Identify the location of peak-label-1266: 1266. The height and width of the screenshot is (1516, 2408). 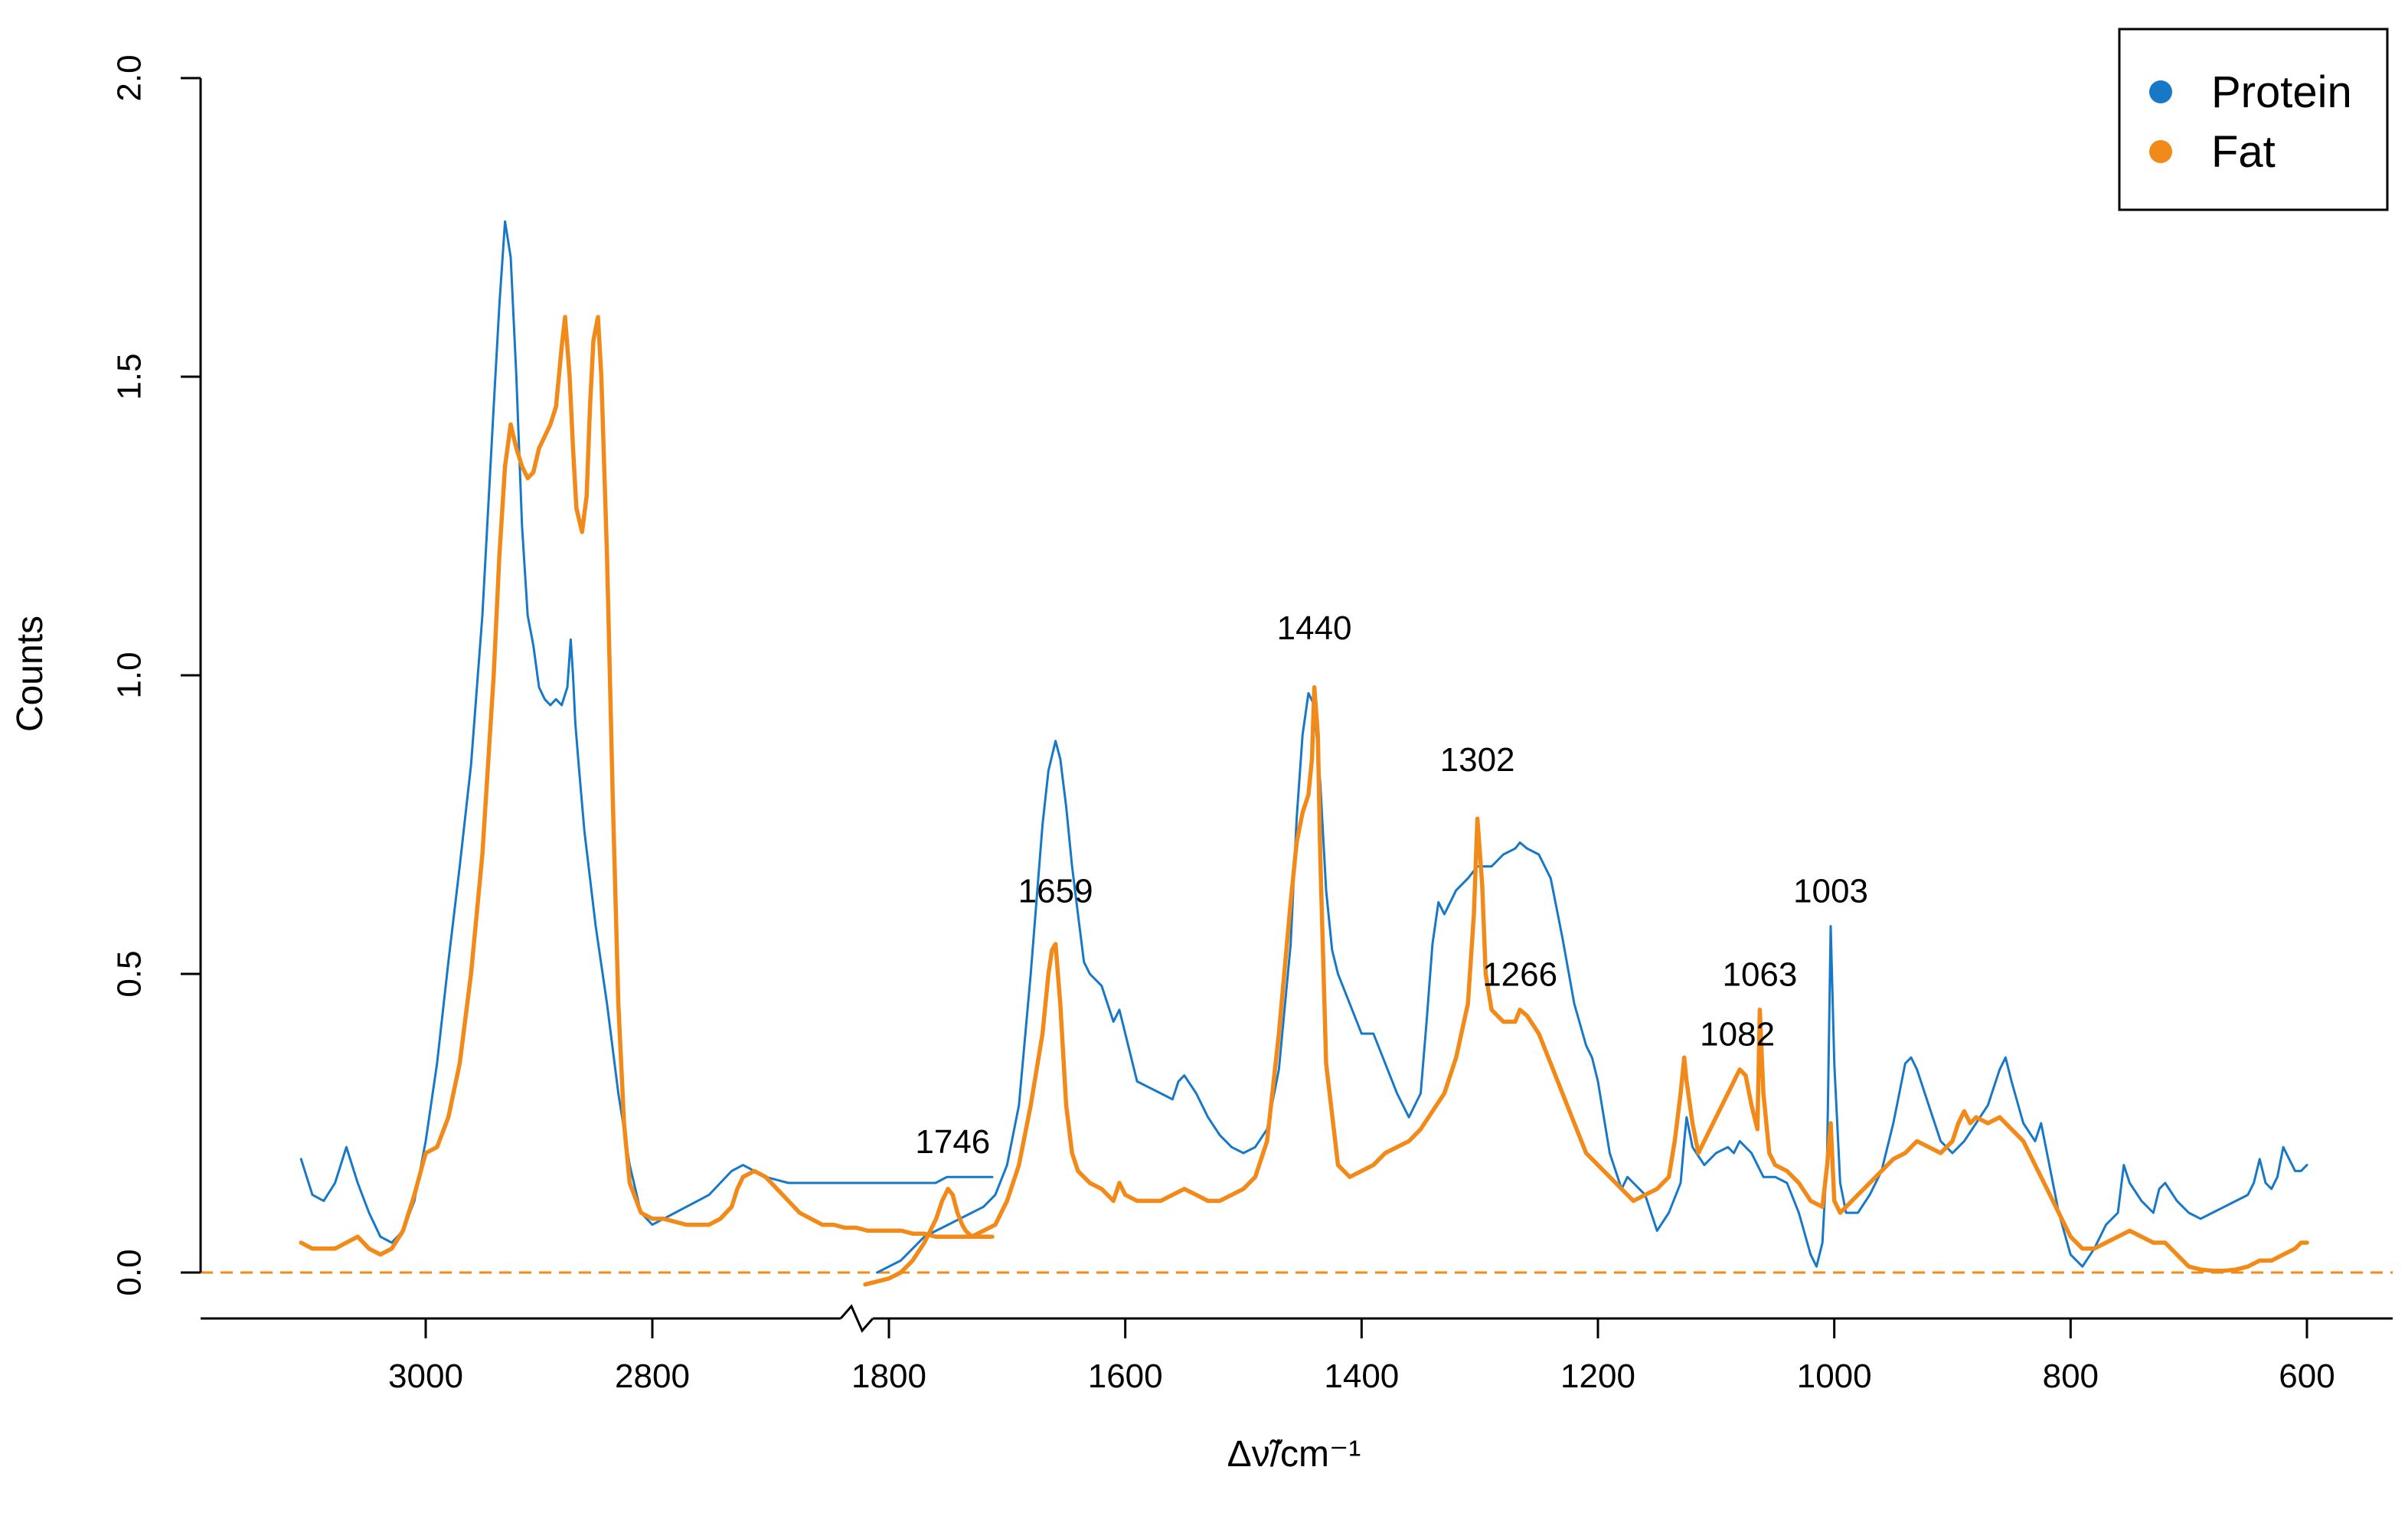
(1519, 975).